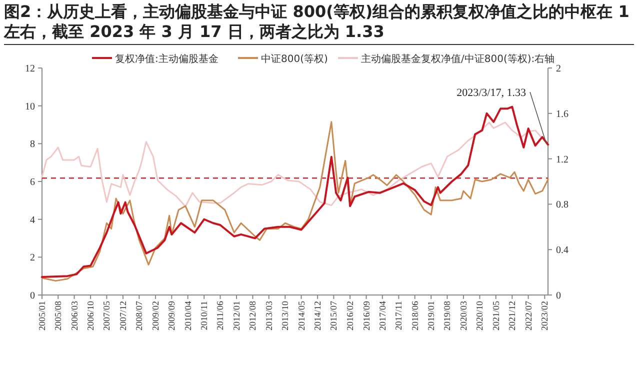 This screenshot has height=370, width=640. Describe the element at coordinates (491, 93) in the screenshot. I see `annotation: 2023/3/17, 1.33` at that location.